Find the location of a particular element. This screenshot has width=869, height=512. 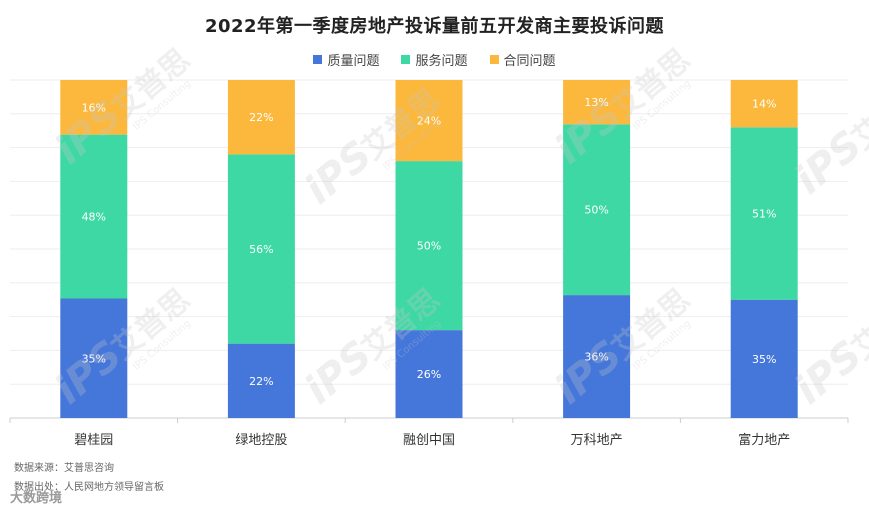

chart-legend: 质量问题 服务问题 合同问题 is located at coordinates (434, 59).